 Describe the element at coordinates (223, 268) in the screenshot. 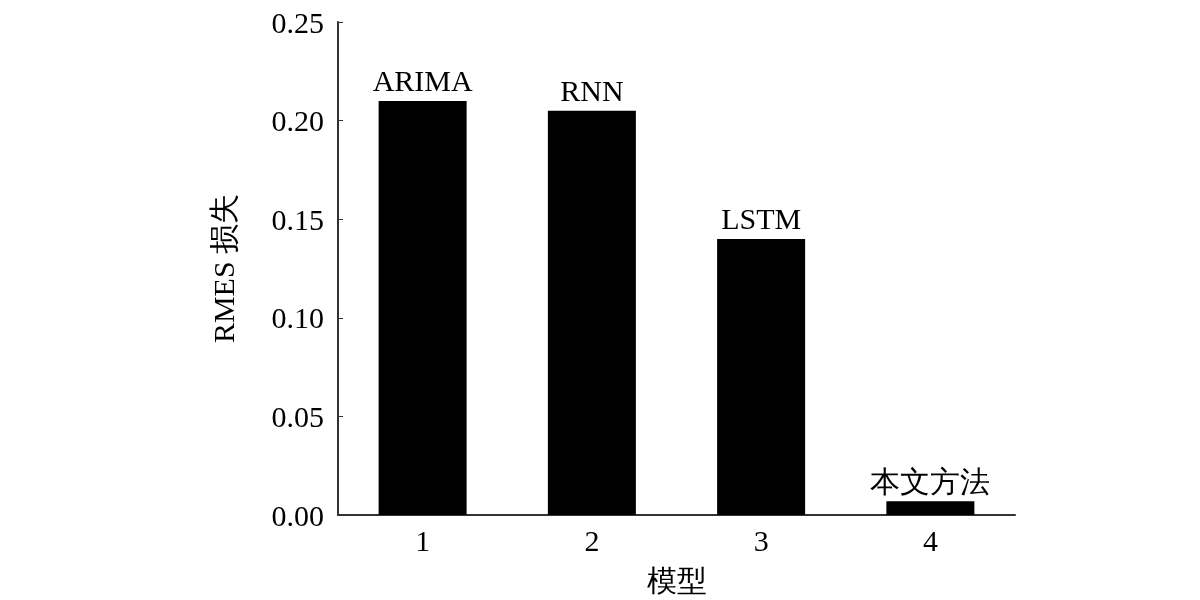

I see `y-axis-title: RMES 损失` at that location.